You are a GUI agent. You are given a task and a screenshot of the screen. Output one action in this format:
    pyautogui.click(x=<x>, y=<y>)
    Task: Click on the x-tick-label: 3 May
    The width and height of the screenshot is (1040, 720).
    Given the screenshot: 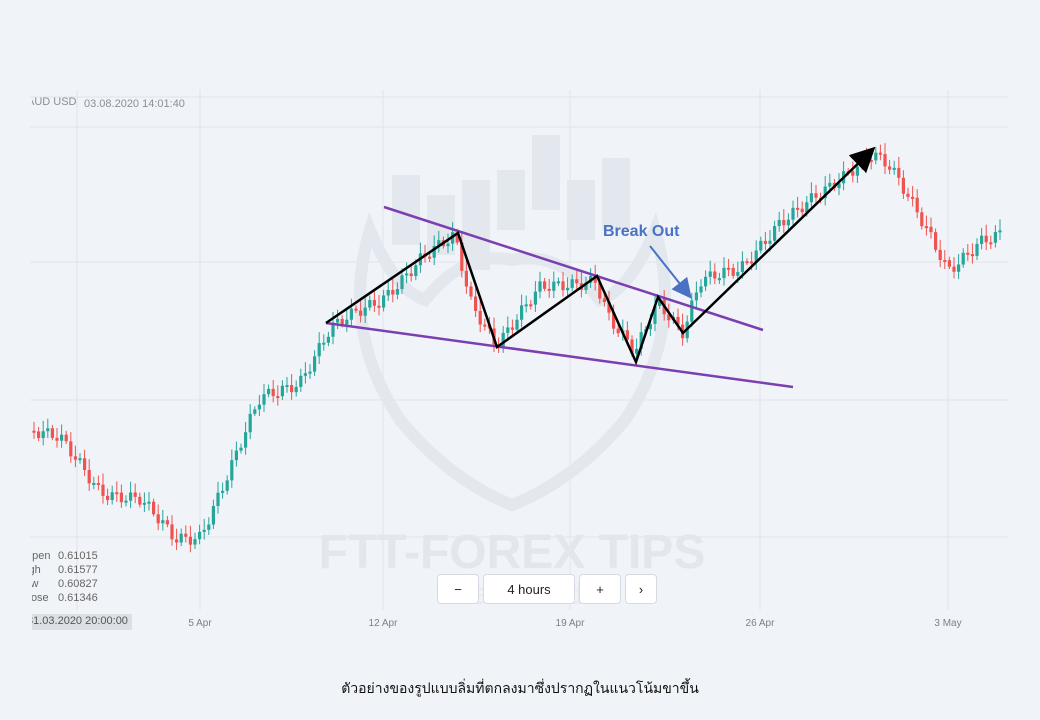 What is the action you would take?
    pyautogui.click(x=947, y=623)
    